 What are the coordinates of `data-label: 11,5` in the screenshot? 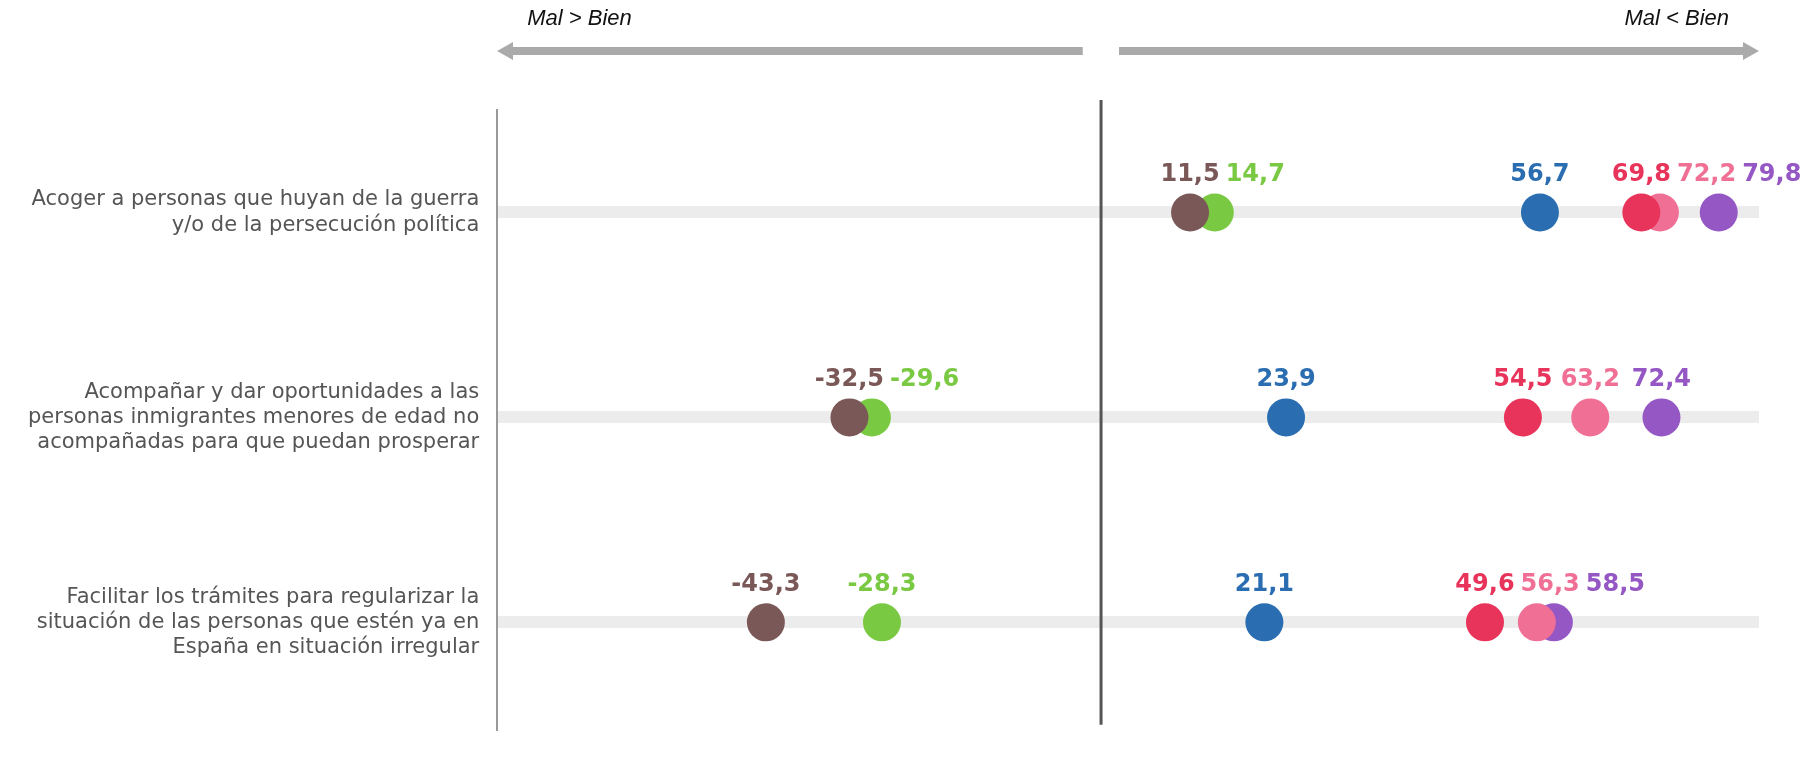 It's located at (1190, 172).